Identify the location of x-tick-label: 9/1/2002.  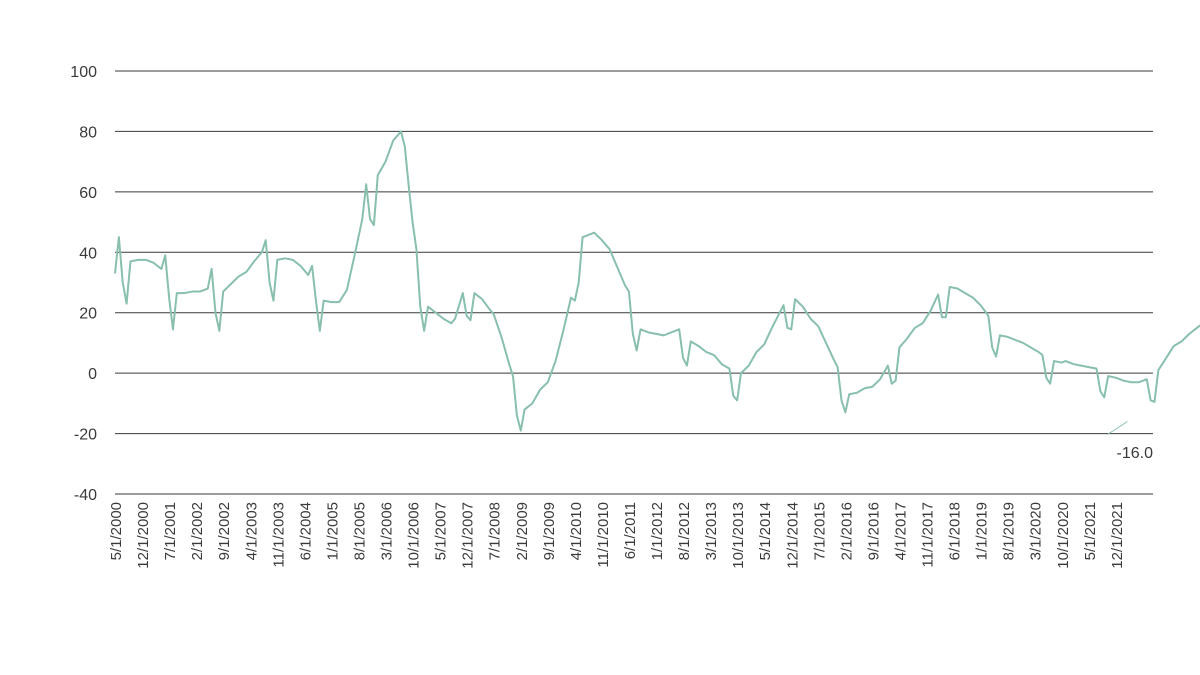
(224, 531).